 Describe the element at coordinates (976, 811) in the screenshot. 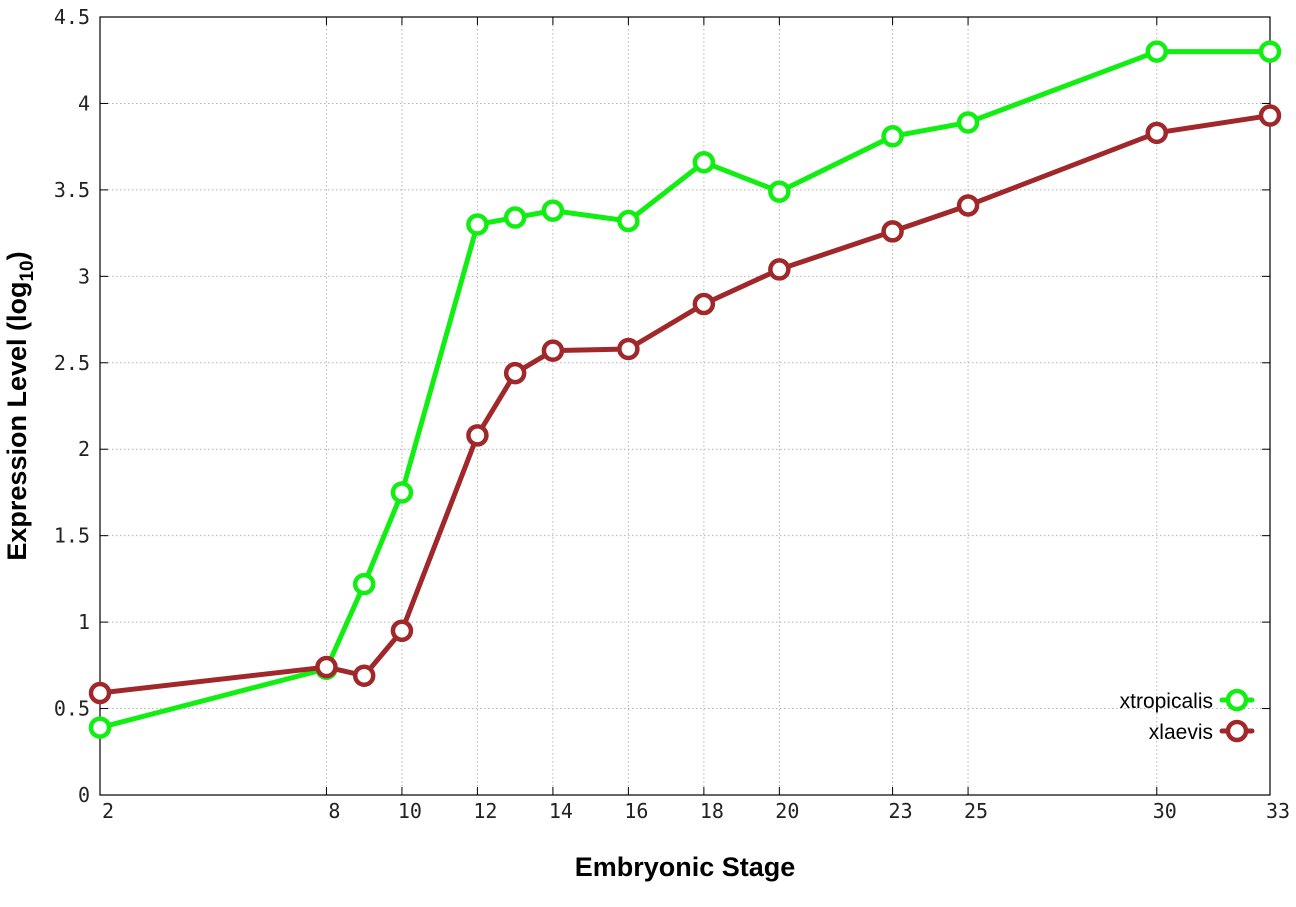

I see `x-tick-label: 25` at that location.